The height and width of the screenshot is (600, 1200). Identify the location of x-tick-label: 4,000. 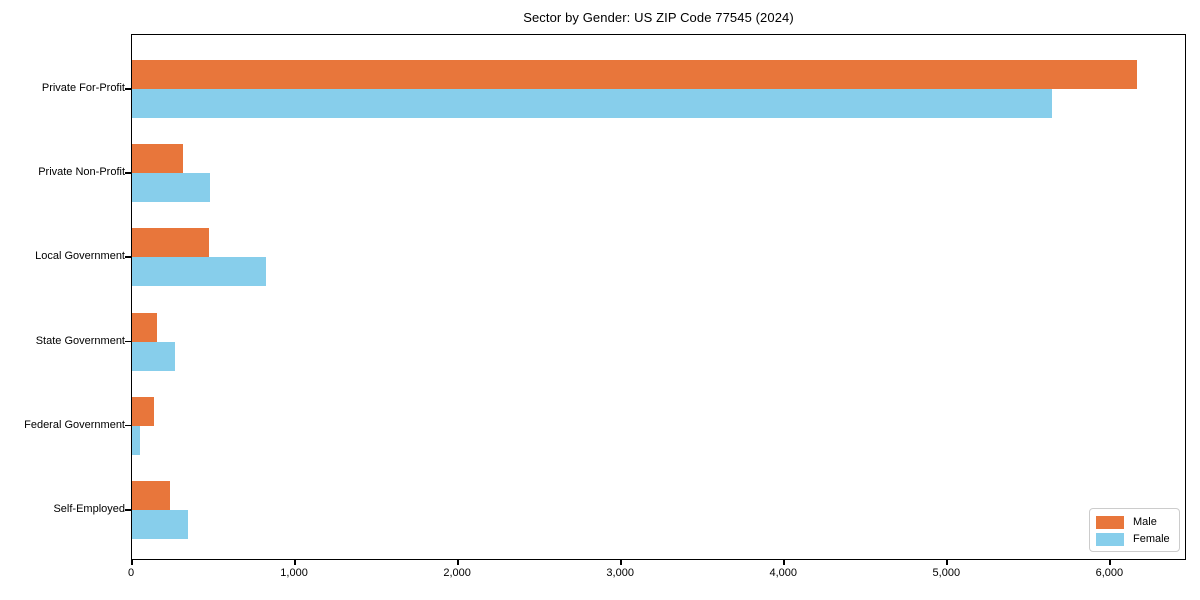
(783, 573).